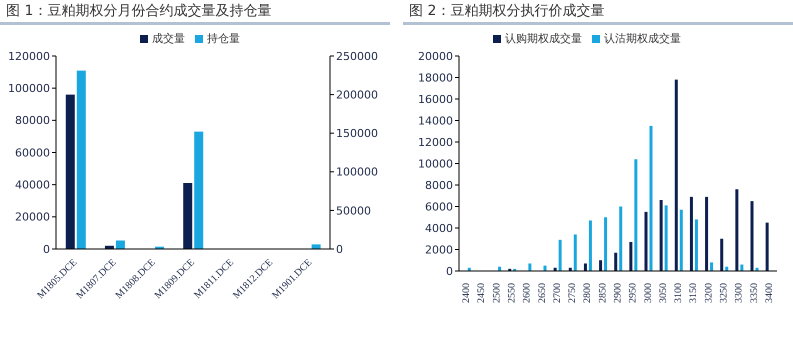 The image size is (793, 342). Describe the element at coordinates (29, 89) in the screenshot. I see `y-tick-label: 100000` at that location.